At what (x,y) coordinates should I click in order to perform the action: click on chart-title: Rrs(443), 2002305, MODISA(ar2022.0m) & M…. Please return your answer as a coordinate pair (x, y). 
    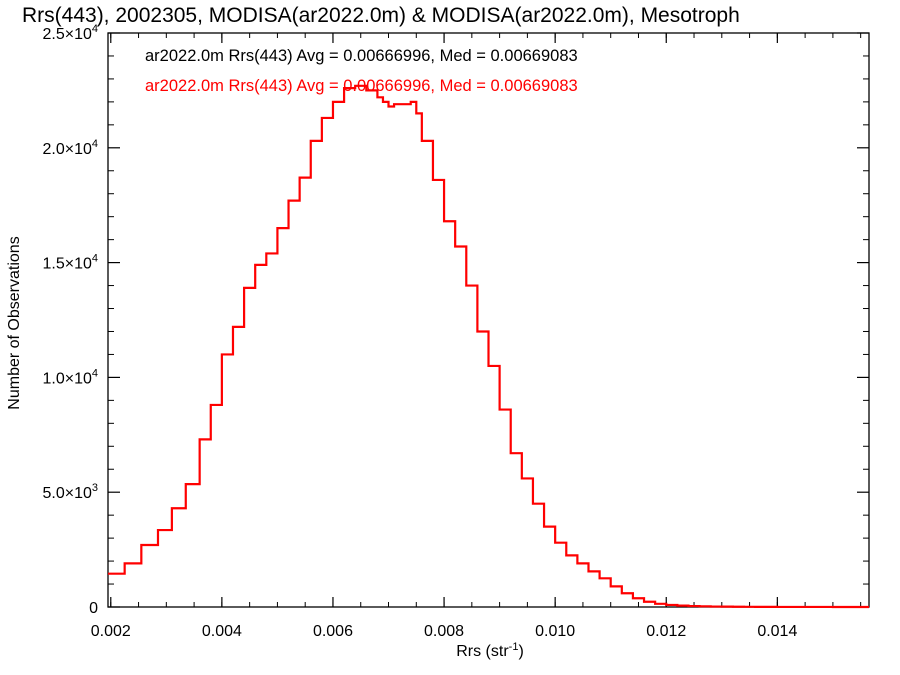
    Looking at the image, I should click on (381, 15).